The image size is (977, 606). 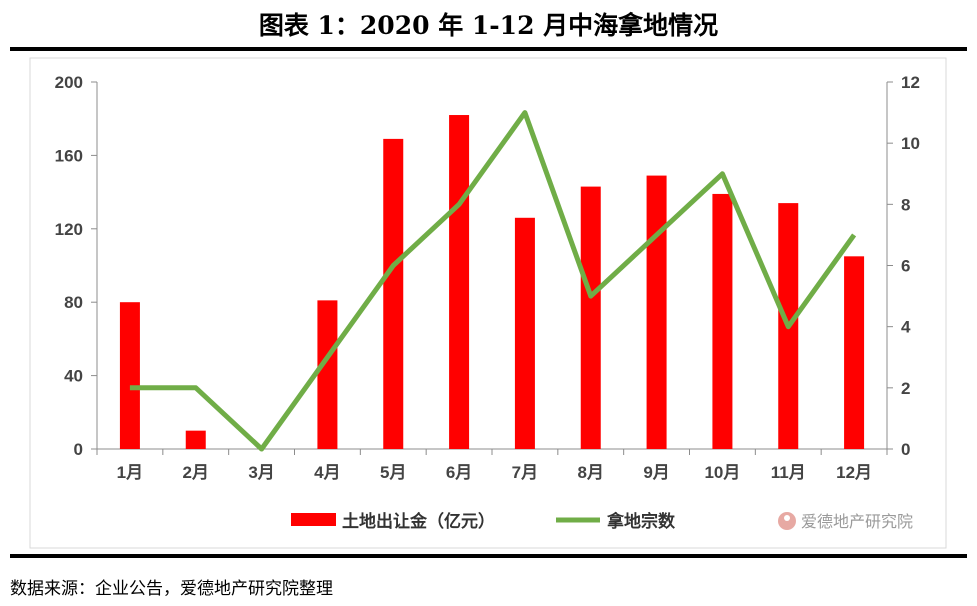 What do you see at coordinates (857, 521) in the screenshot?
I see `watermark-text: 爱德地产研究院` at bounding box center [857, 521].